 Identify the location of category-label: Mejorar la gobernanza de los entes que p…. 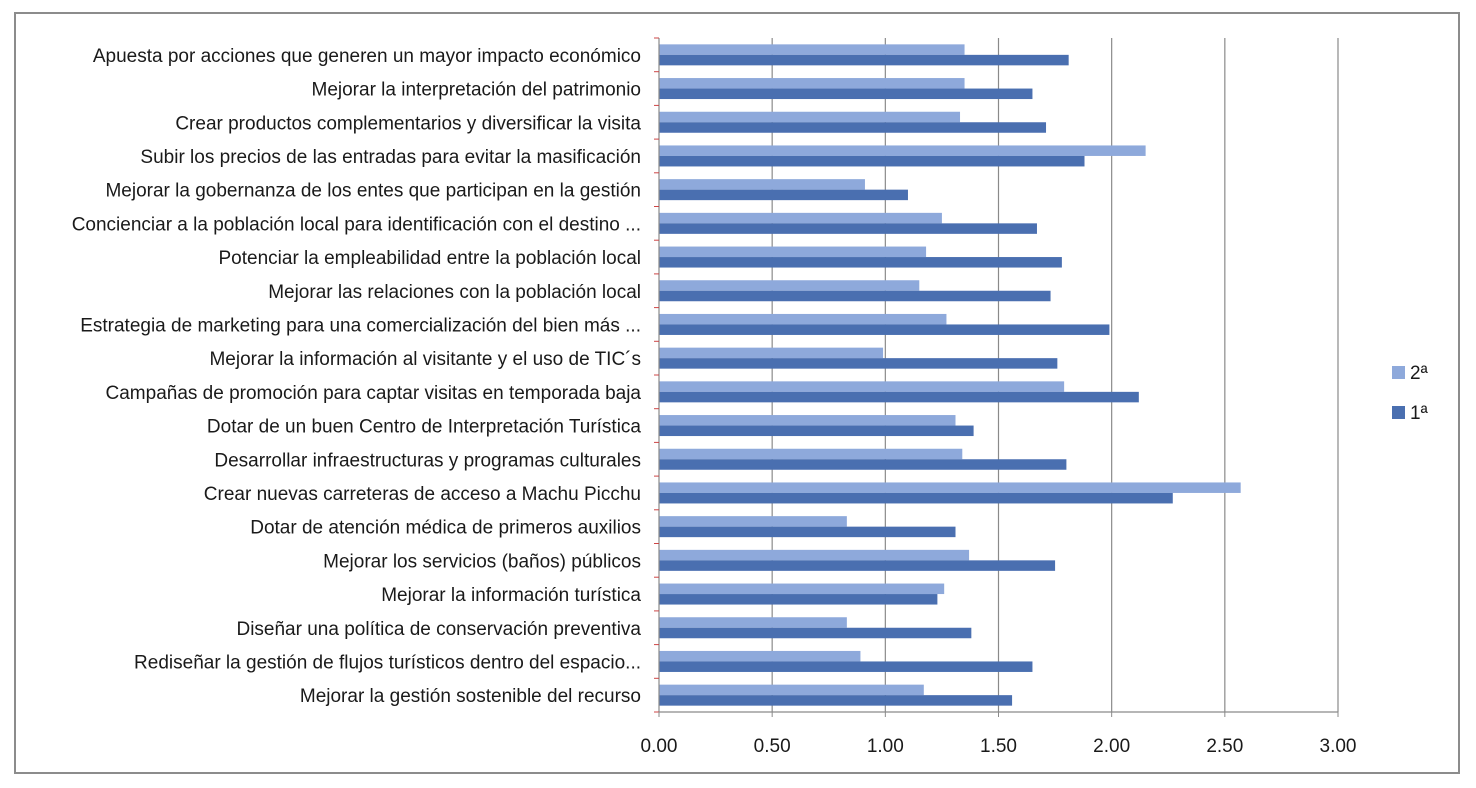
(373, 191).